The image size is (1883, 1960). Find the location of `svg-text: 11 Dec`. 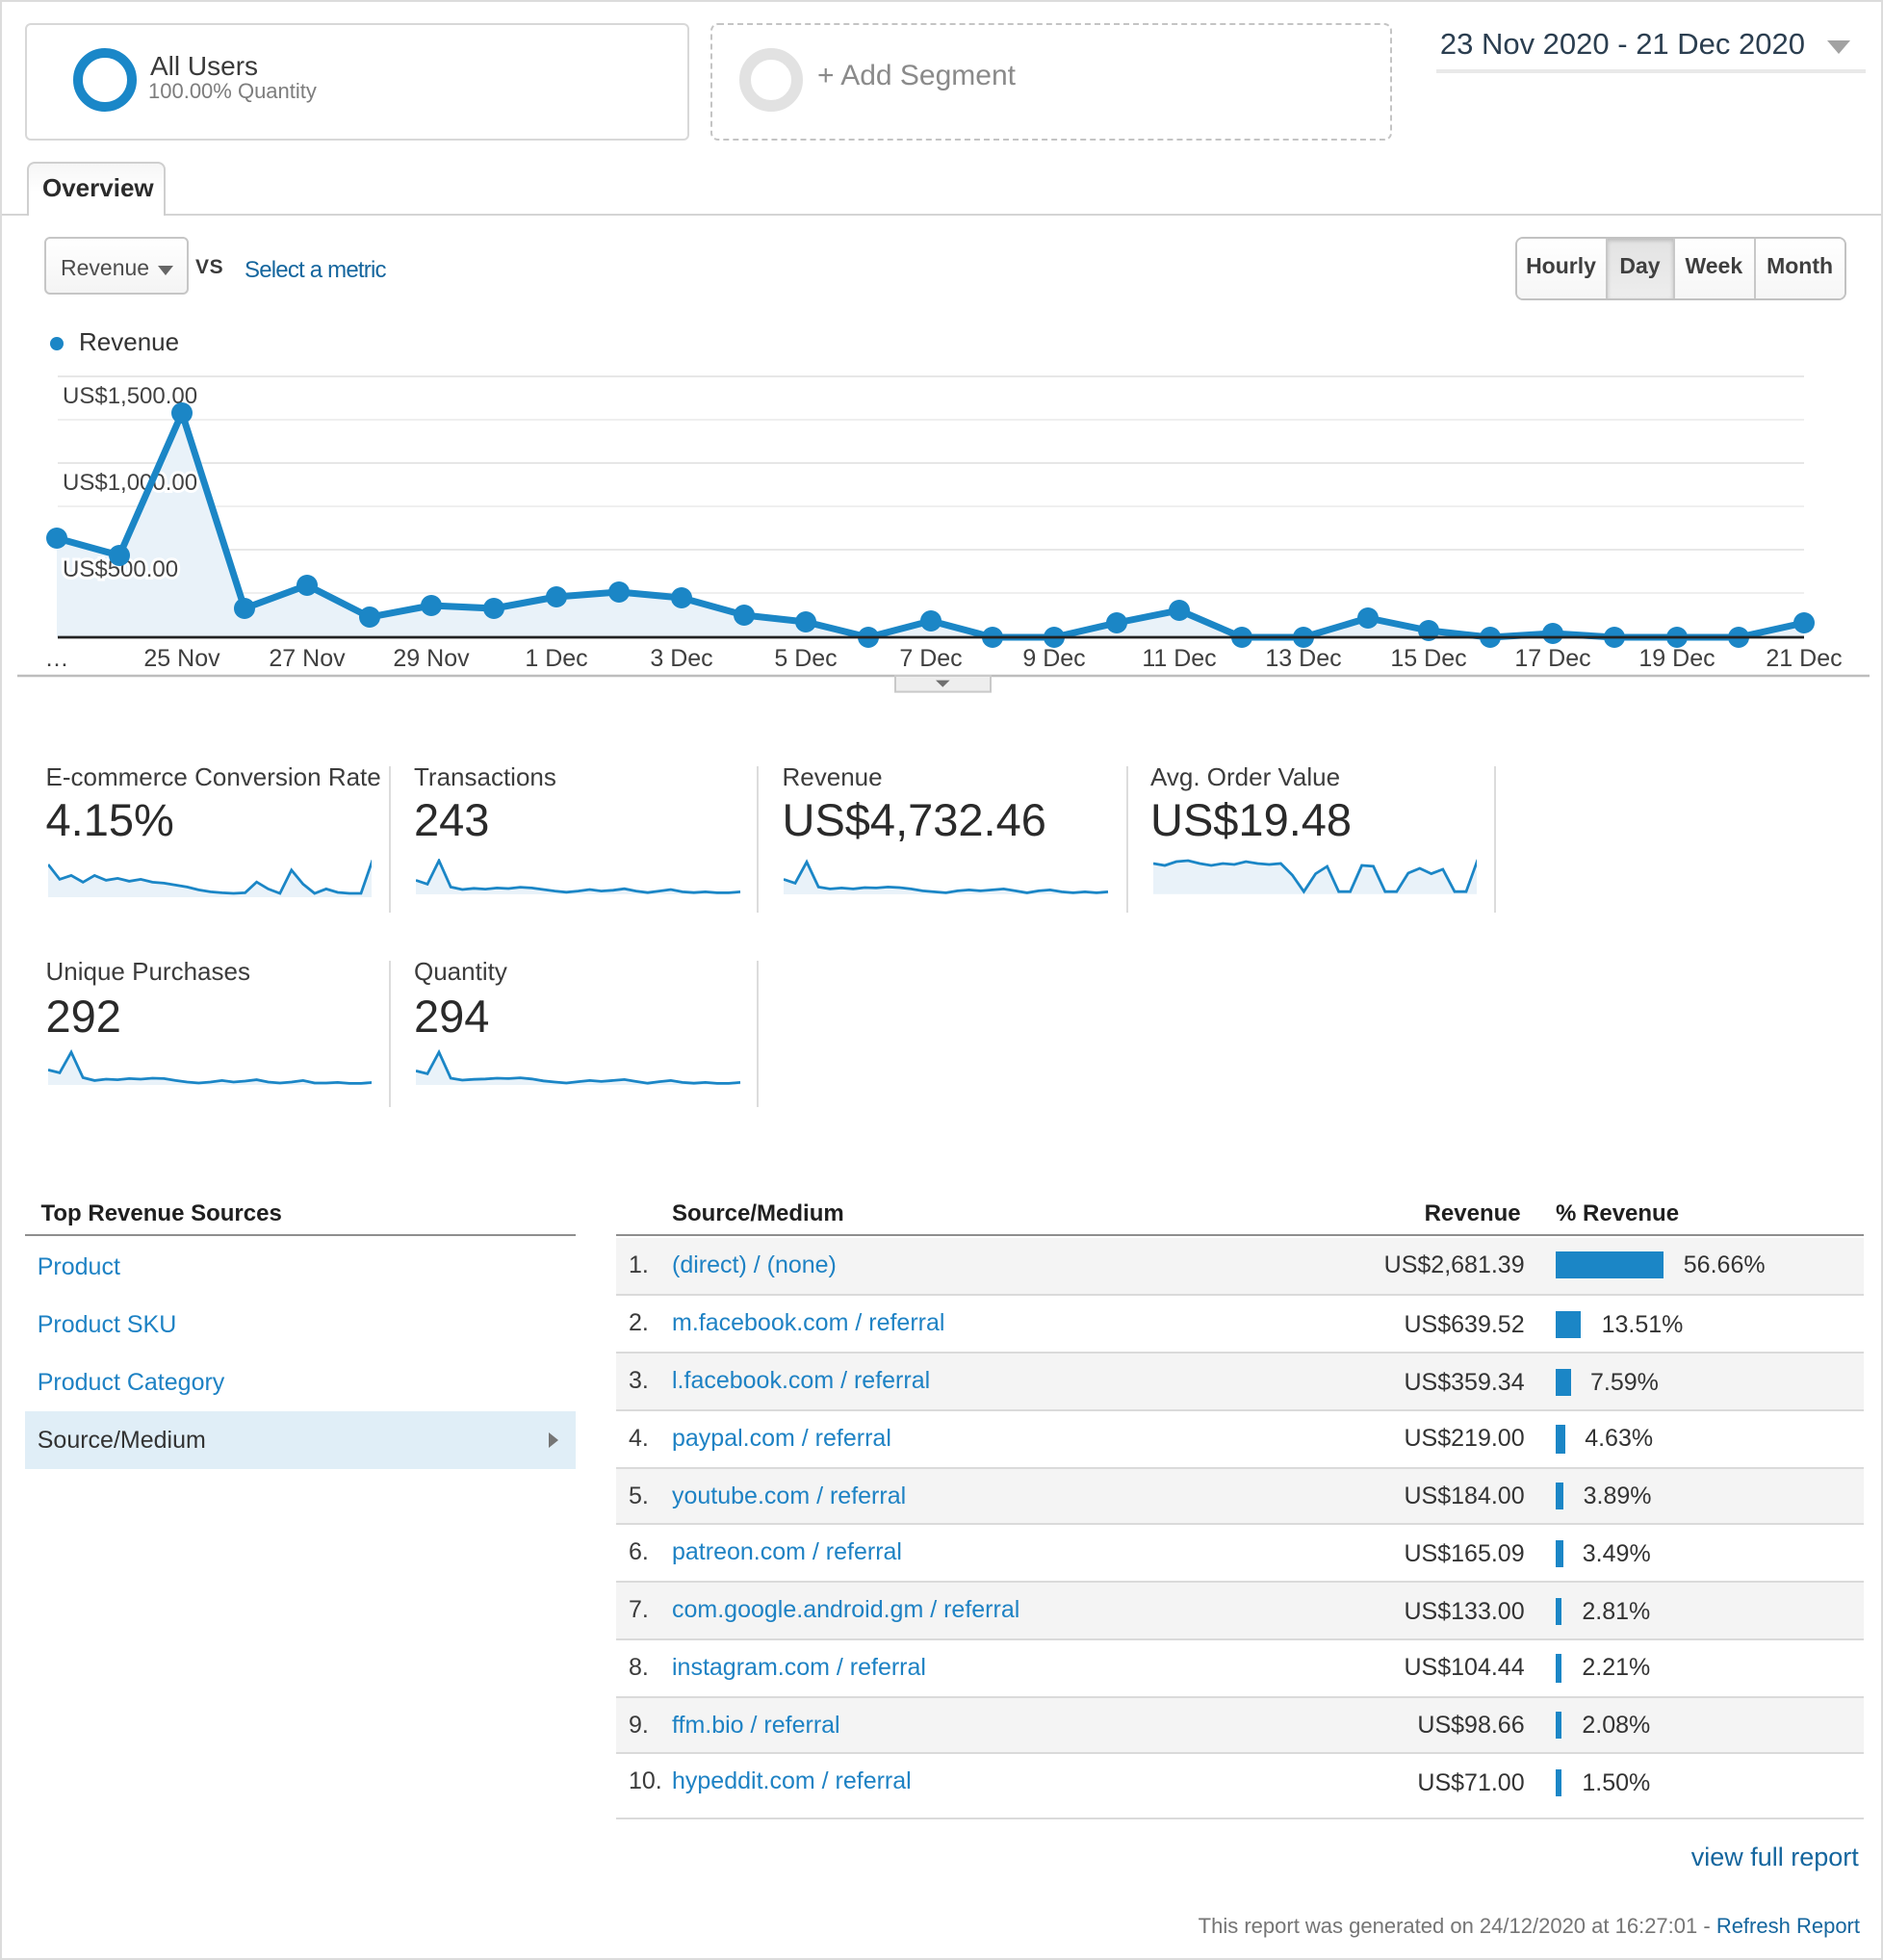

svg-text: 11 Dec is located at coordinates (1179, 658).